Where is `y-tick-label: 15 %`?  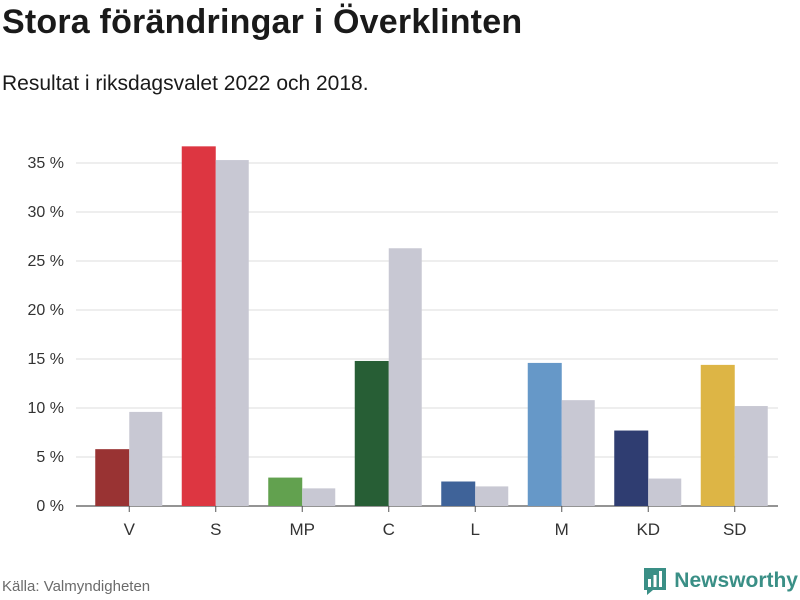
y-tick-label: 15 % is located at coordinates (46, 359).